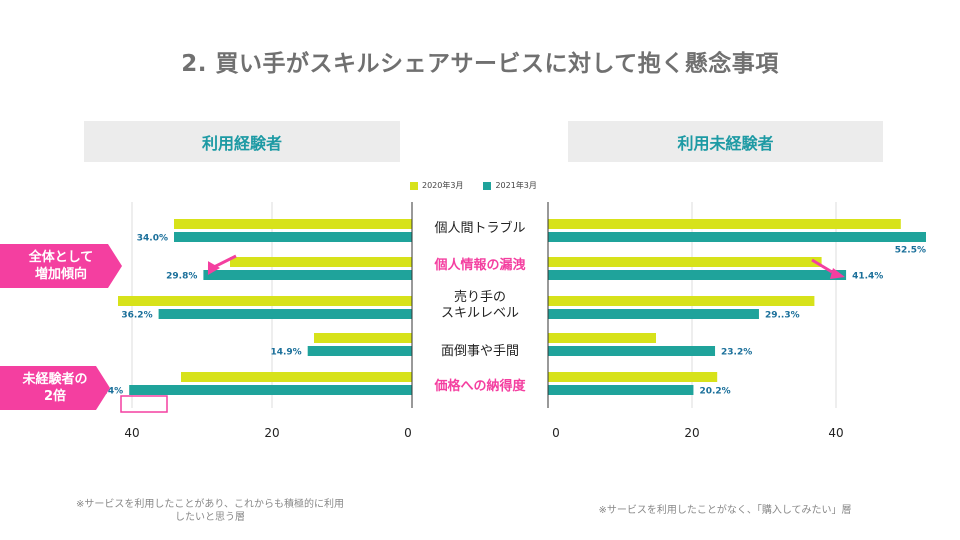  Describe the element at coordinates (225, 261) in the screenshot. I see `arrow-left-shaft` at that location.